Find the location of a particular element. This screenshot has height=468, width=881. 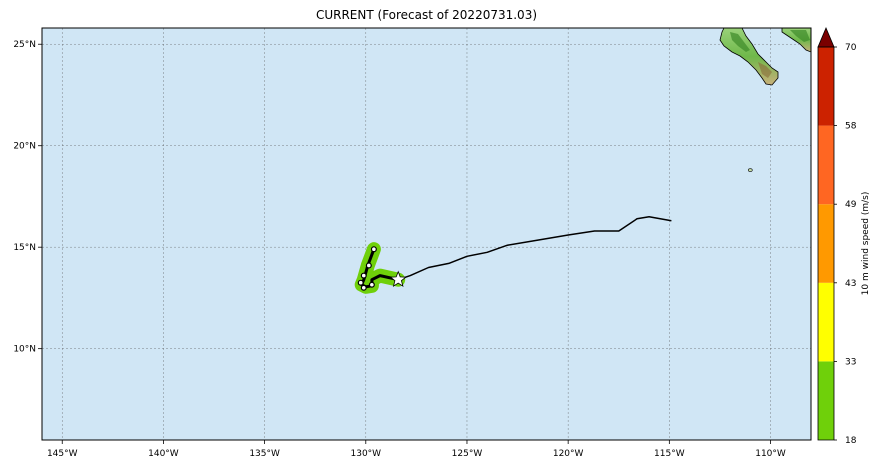

lon-tick-label: 110°W is located at coordinates (770, 454).